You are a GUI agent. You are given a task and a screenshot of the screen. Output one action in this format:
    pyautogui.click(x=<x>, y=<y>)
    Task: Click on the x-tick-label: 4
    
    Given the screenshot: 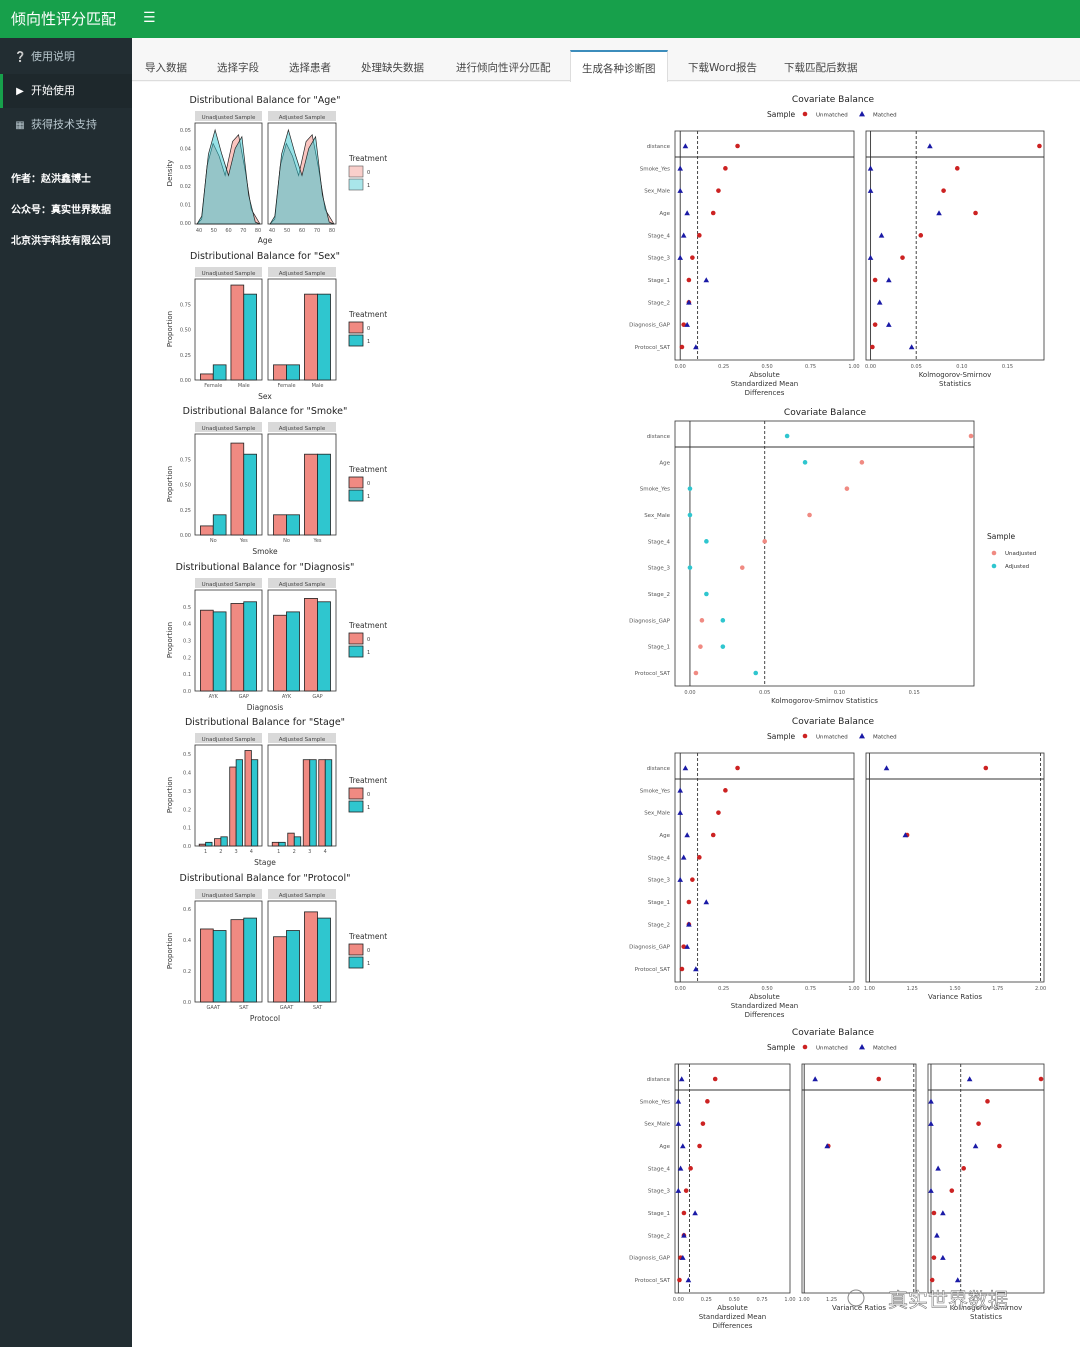 What is the action you would take?
    pyautogui.click(x=251, y=852)
    